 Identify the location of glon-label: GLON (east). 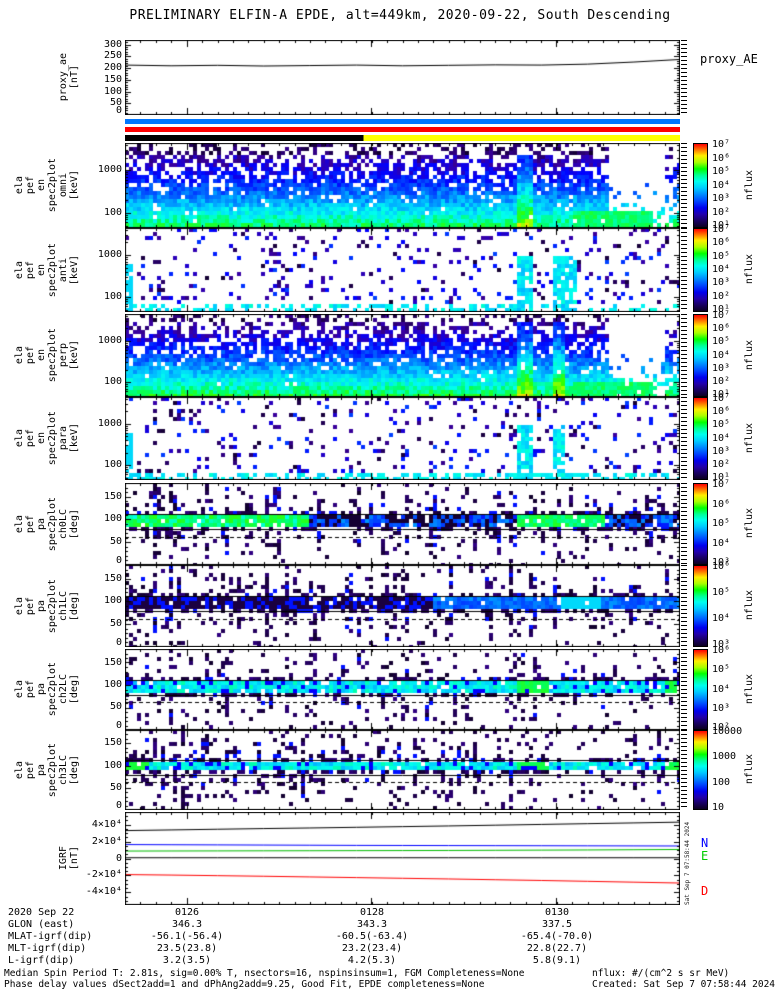
(41, 924).